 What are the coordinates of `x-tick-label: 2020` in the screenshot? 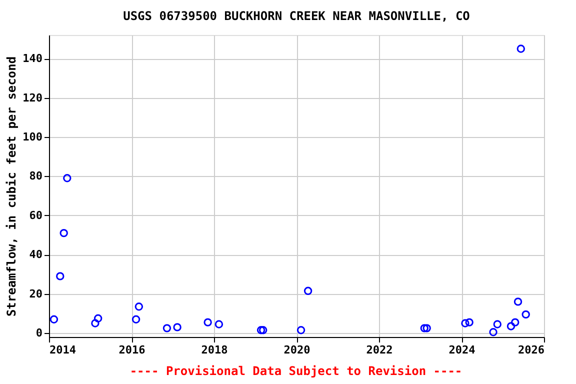 It's located at (297, 350).